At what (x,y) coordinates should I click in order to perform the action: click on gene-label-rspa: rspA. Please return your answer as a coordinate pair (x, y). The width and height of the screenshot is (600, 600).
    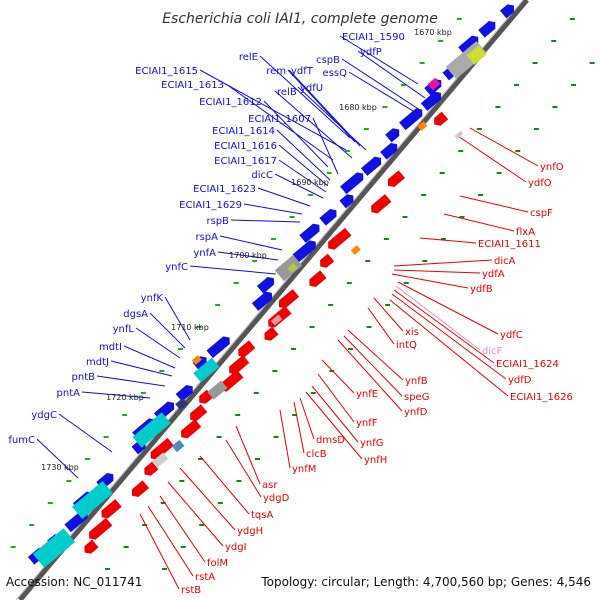
    Looking at the image, I should click on (206, 237).